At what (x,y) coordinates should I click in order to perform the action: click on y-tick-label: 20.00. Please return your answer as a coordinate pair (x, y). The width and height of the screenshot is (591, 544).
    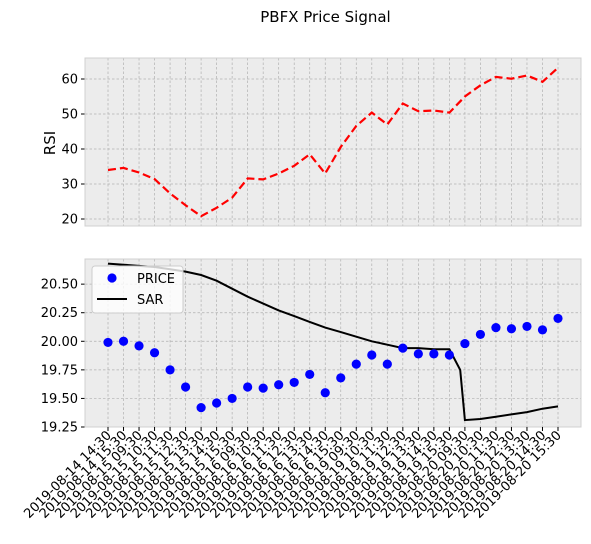
    Looking at the image, I should click on (59, 342).